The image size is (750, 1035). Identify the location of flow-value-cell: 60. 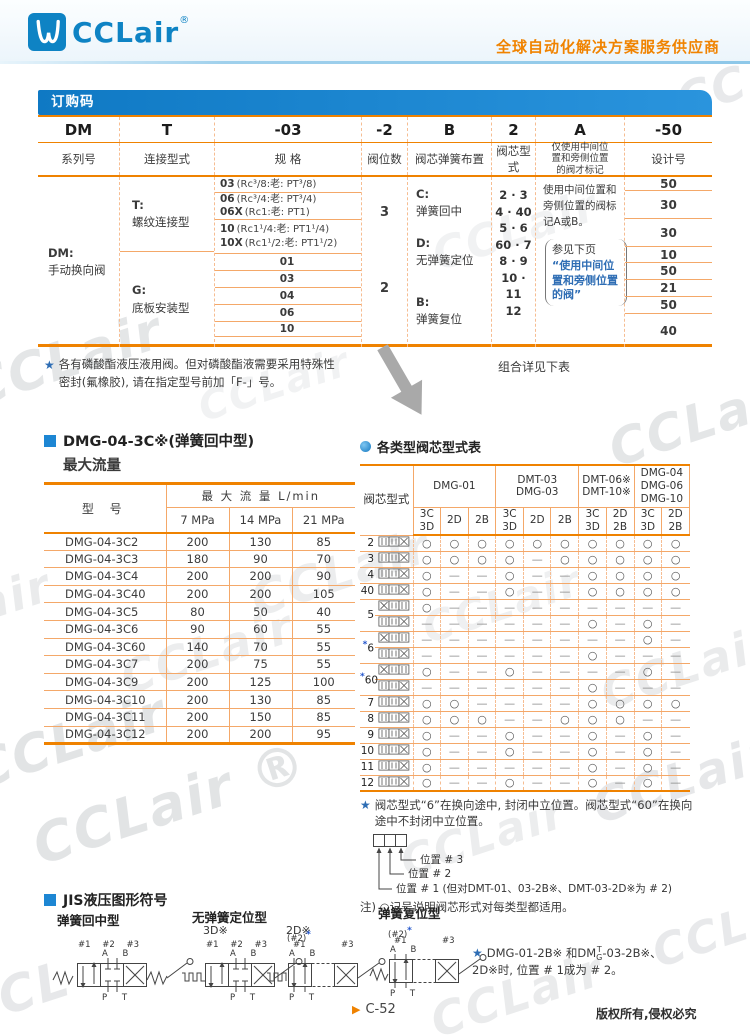
(260, 629).